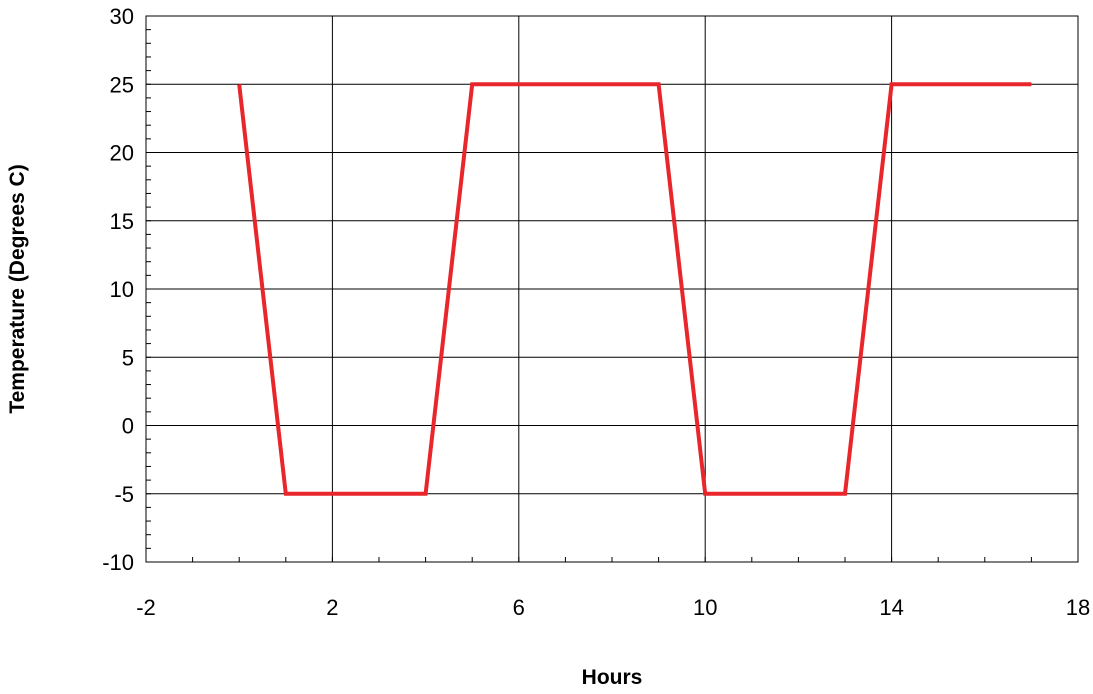 Image resolution: width=1093 pixels, height=694 pixels. I want to click on y-tick-label: 30, so click(122, 16).